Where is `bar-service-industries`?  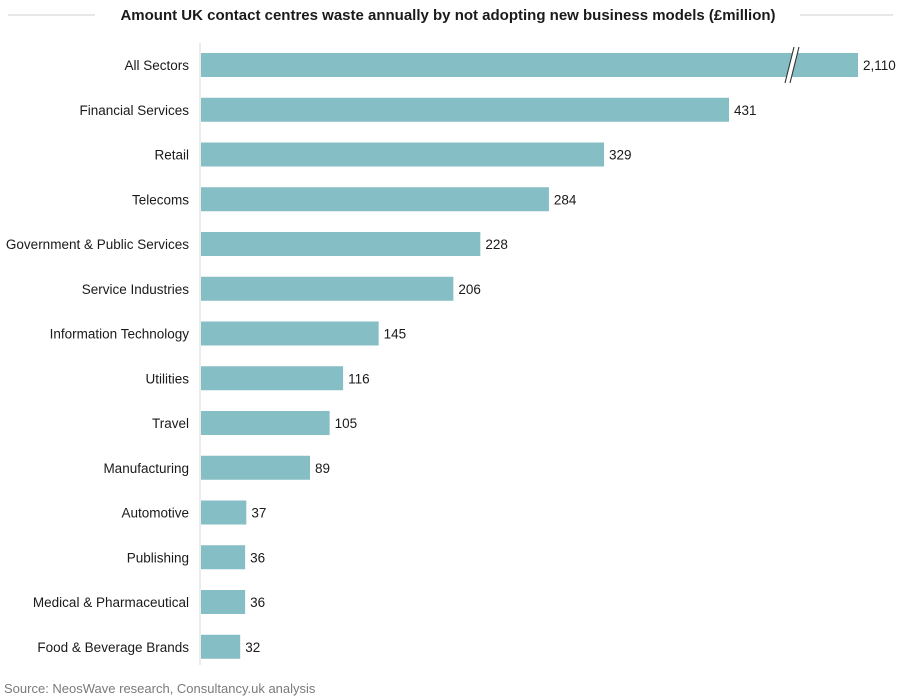 bar-service-industries is located at coordinates (327, 288).